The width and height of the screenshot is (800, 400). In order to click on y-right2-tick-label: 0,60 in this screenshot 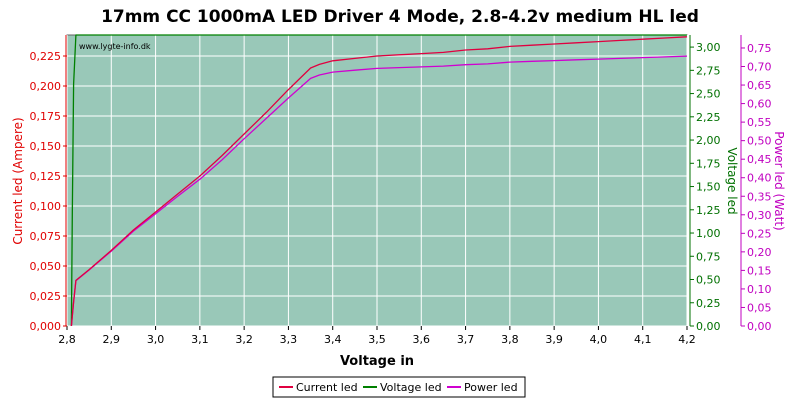, I will do `click(759, 104)`.